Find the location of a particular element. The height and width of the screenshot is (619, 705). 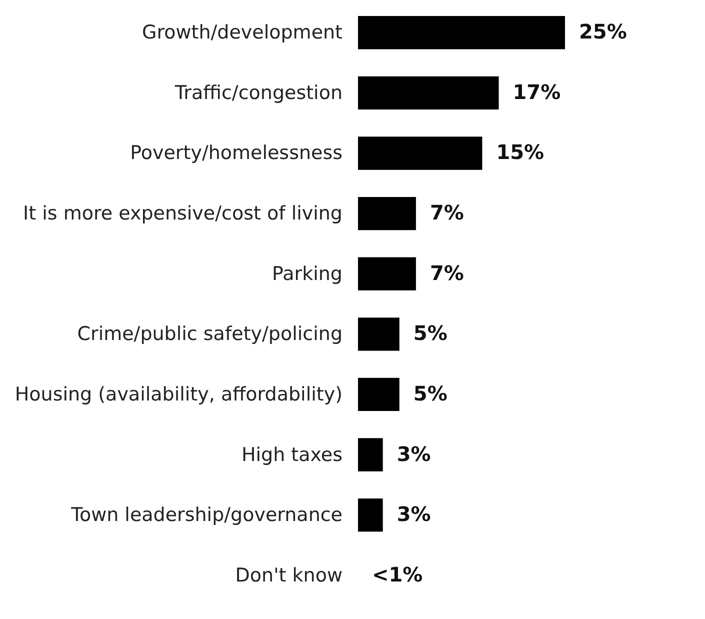

y-tick-label: It is more expensive/cost of living is located at coordinates (182, 213).